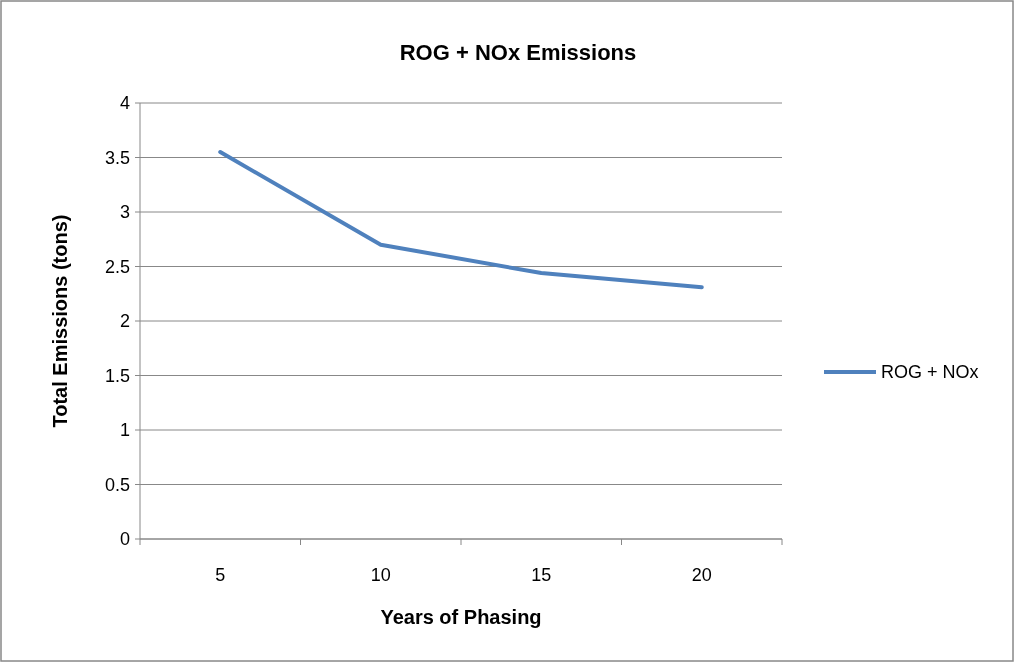 This screenshot has width=1016, height=664. I want to click on y-tick-label: 3.5, so click(117, 157).